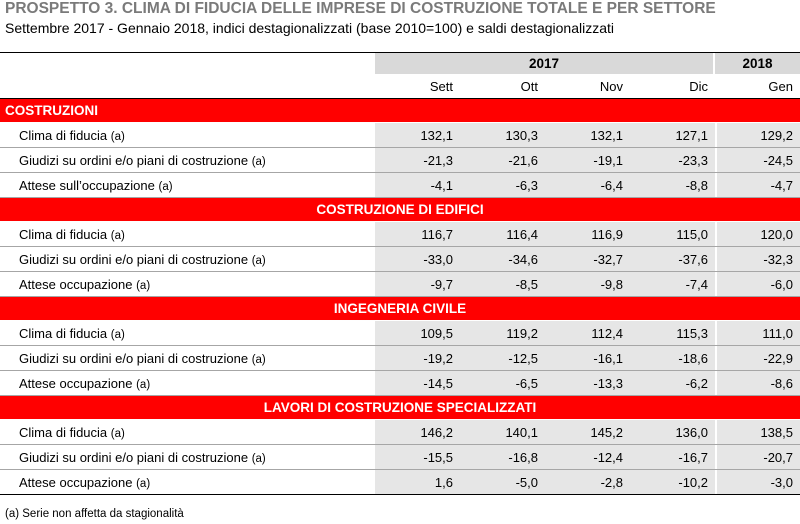 The width and height of the screenshot is (800, 524). I want to click on value-cell: 116,9, so click(587, 234).